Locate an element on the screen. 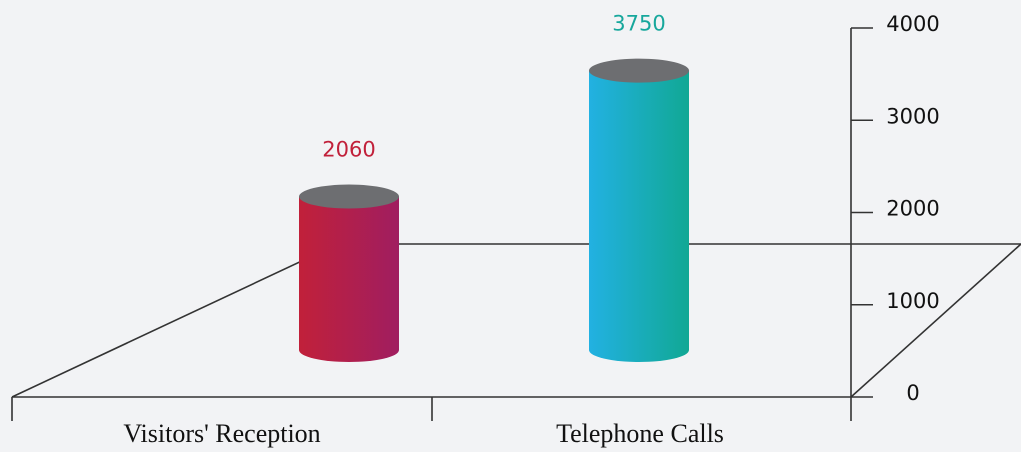  value-label: 2060 is located at coordinates (348, 150).